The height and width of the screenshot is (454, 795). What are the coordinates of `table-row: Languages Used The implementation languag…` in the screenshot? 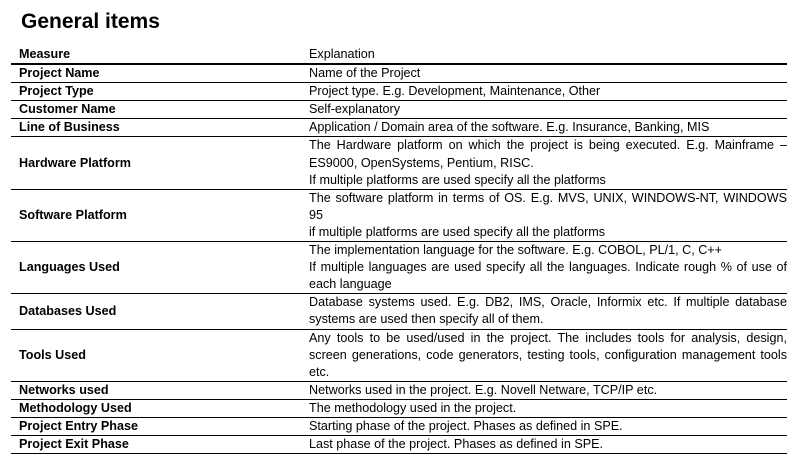 It's located at (399, 268).